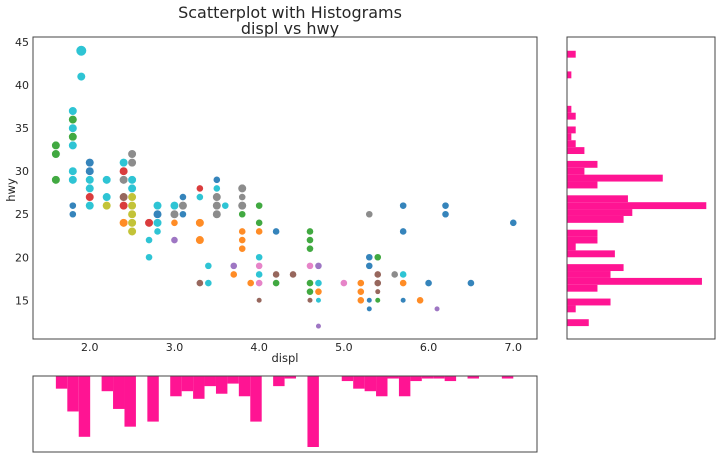 Image resolution: width=720 pixels, height=457 pixels. What do you see at coordinates (429, 347) in the screenshot?
I see `x-tick-label: 6.0` at bounding box center [429, 347].